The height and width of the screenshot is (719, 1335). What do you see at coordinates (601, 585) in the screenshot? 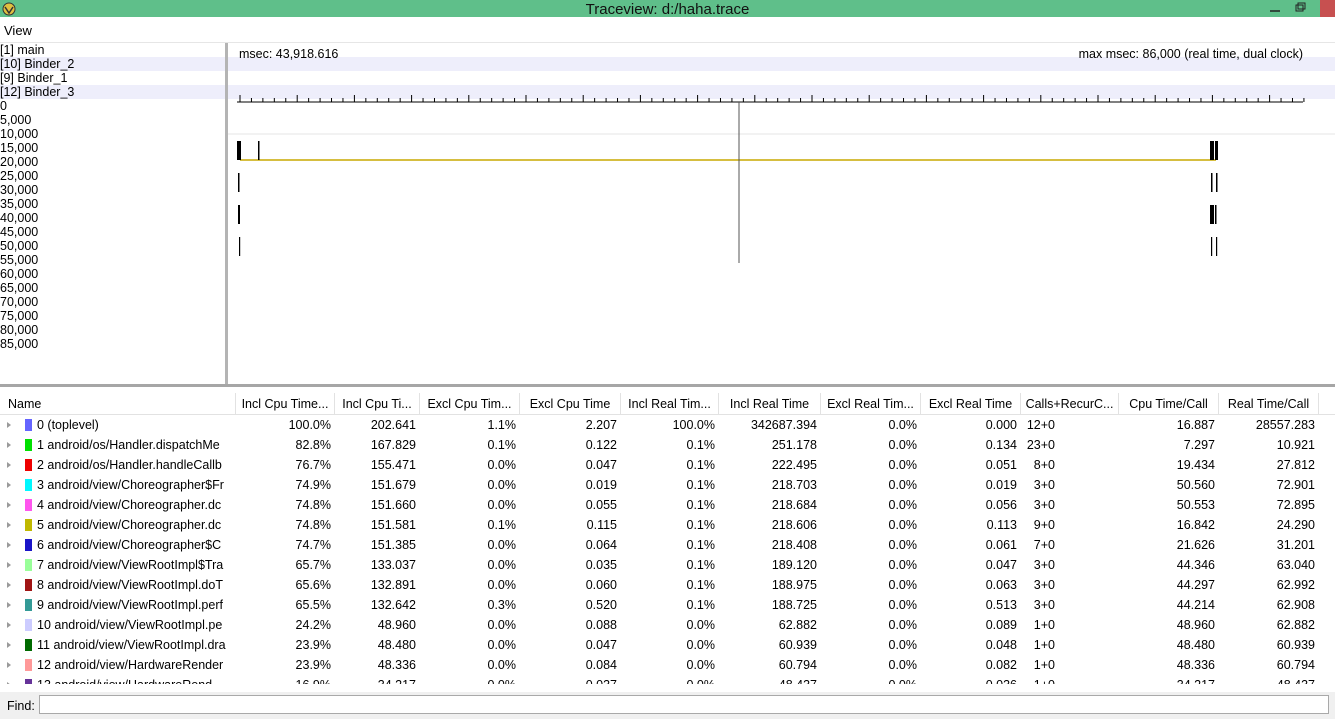
I see `table-cell: 0.060` at bounding box center [601, 585].